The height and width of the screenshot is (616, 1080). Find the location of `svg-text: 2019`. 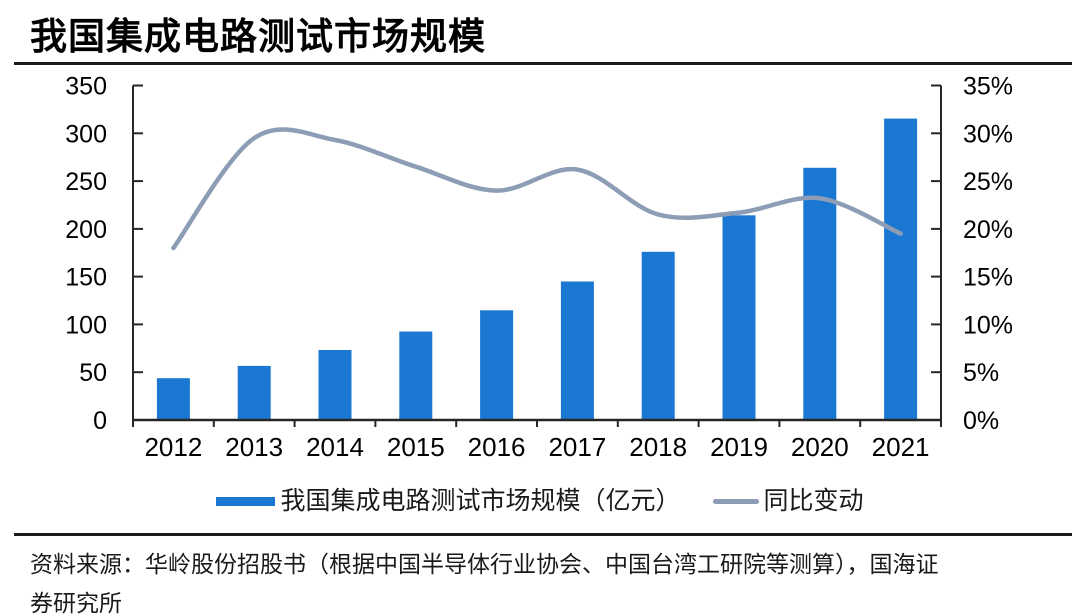

svg-text: 2019 is located at coordinates (739, 447).